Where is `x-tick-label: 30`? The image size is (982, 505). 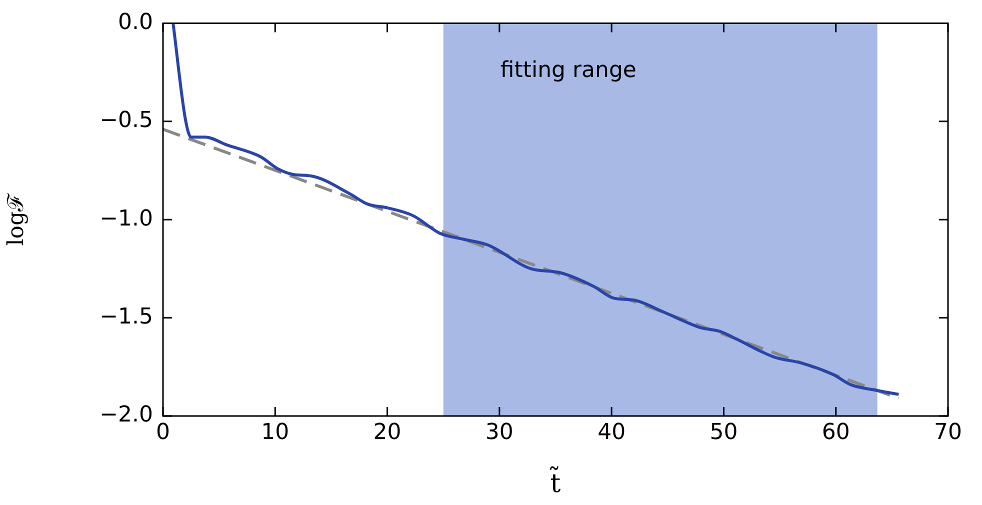
x-tick-label: 30 is located at coordinates (499, 432).